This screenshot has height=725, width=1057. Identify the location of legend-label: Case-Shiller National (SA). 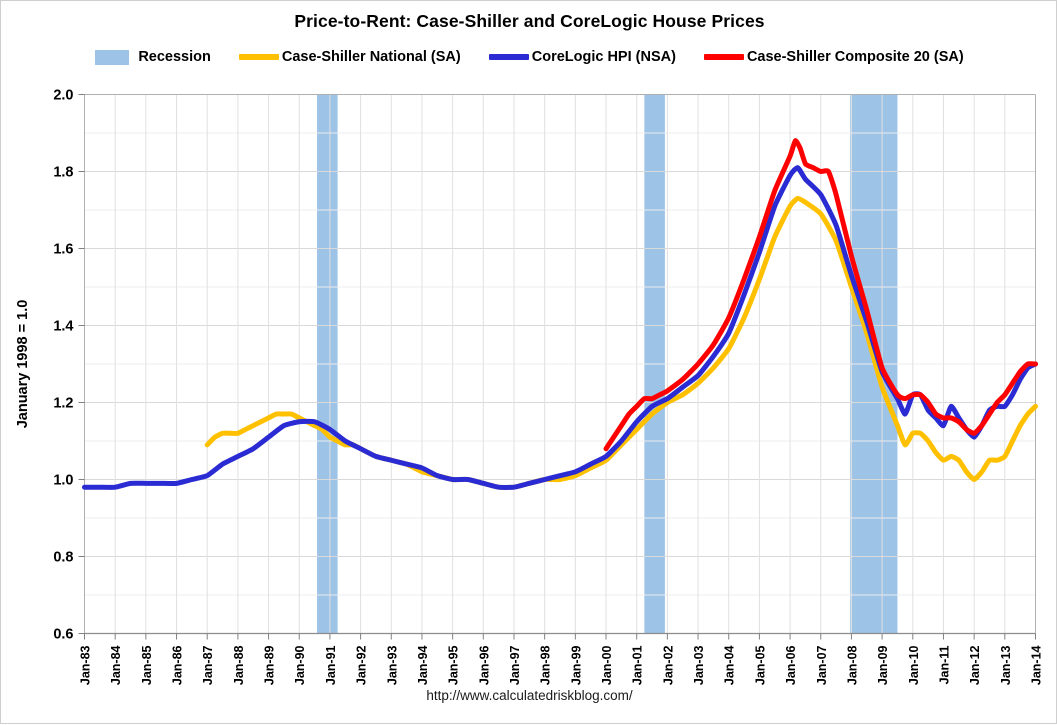
(371, 57).